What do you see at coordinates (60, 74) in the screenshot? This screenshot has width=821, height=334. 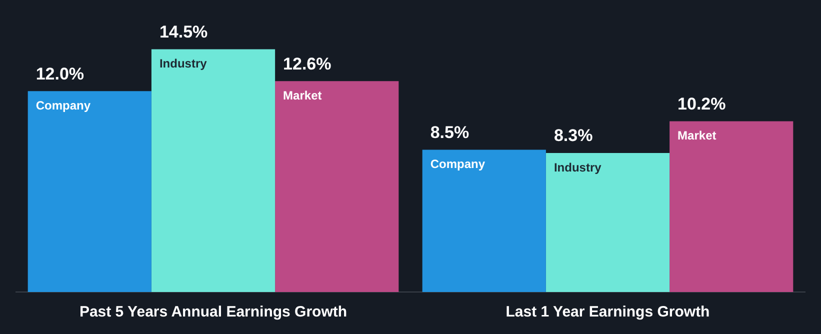 I see `data-label: 12.0%` at bounding box center [60, 74].